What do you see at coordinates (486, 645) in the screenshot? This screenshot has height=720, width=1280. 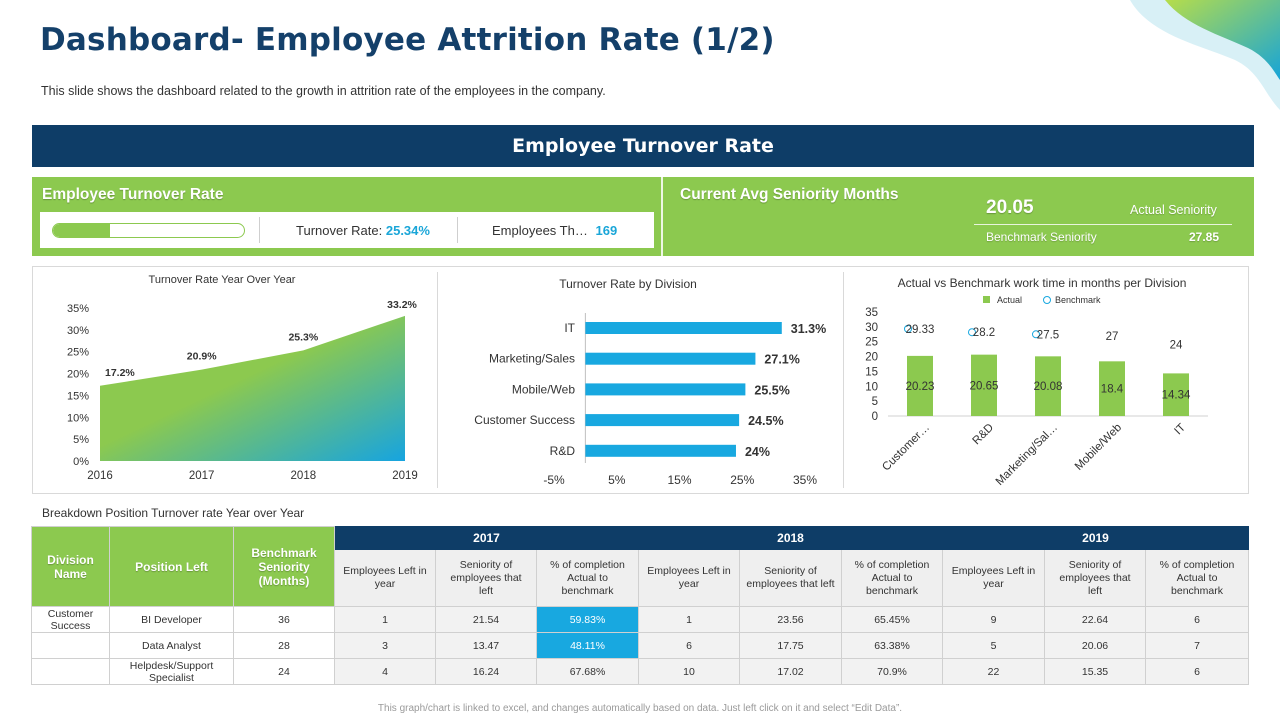 I see `value-cell: 13.47` at bounding box center [486, 645].